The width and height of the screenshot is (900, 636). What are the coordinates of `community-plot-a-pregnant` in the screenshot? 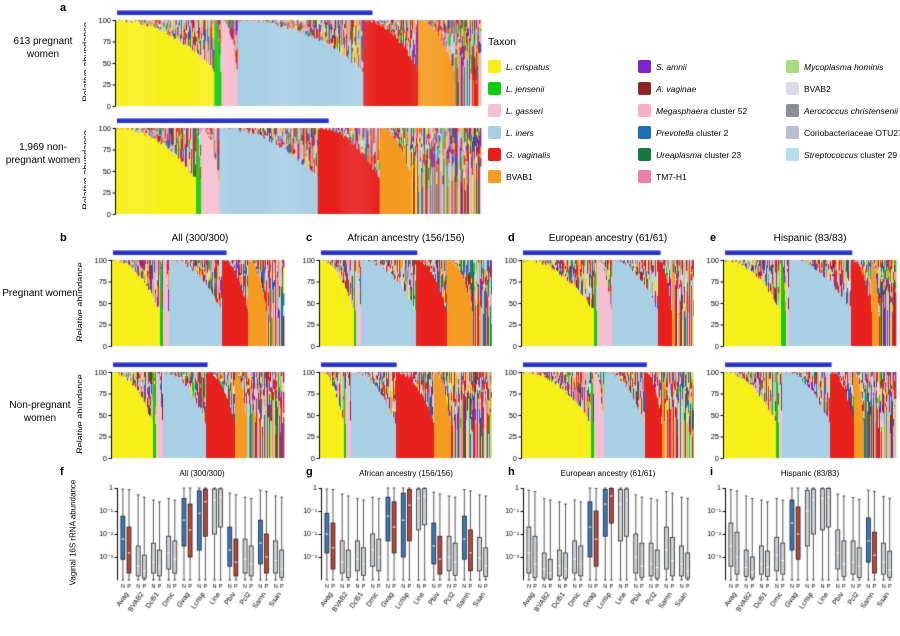 It's located at (284, 60).